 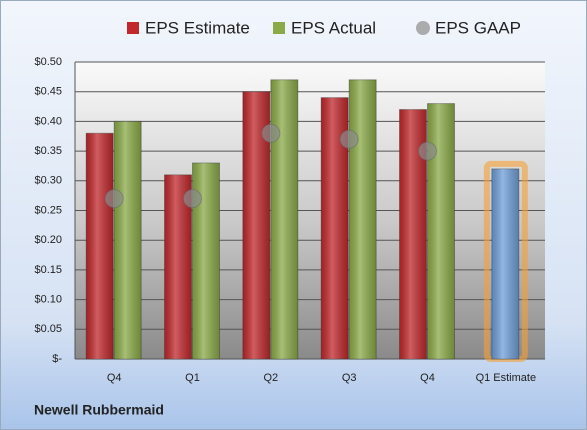 I want to click on x-tick-label: Q1 Estimate, so click(x=506, y=378).